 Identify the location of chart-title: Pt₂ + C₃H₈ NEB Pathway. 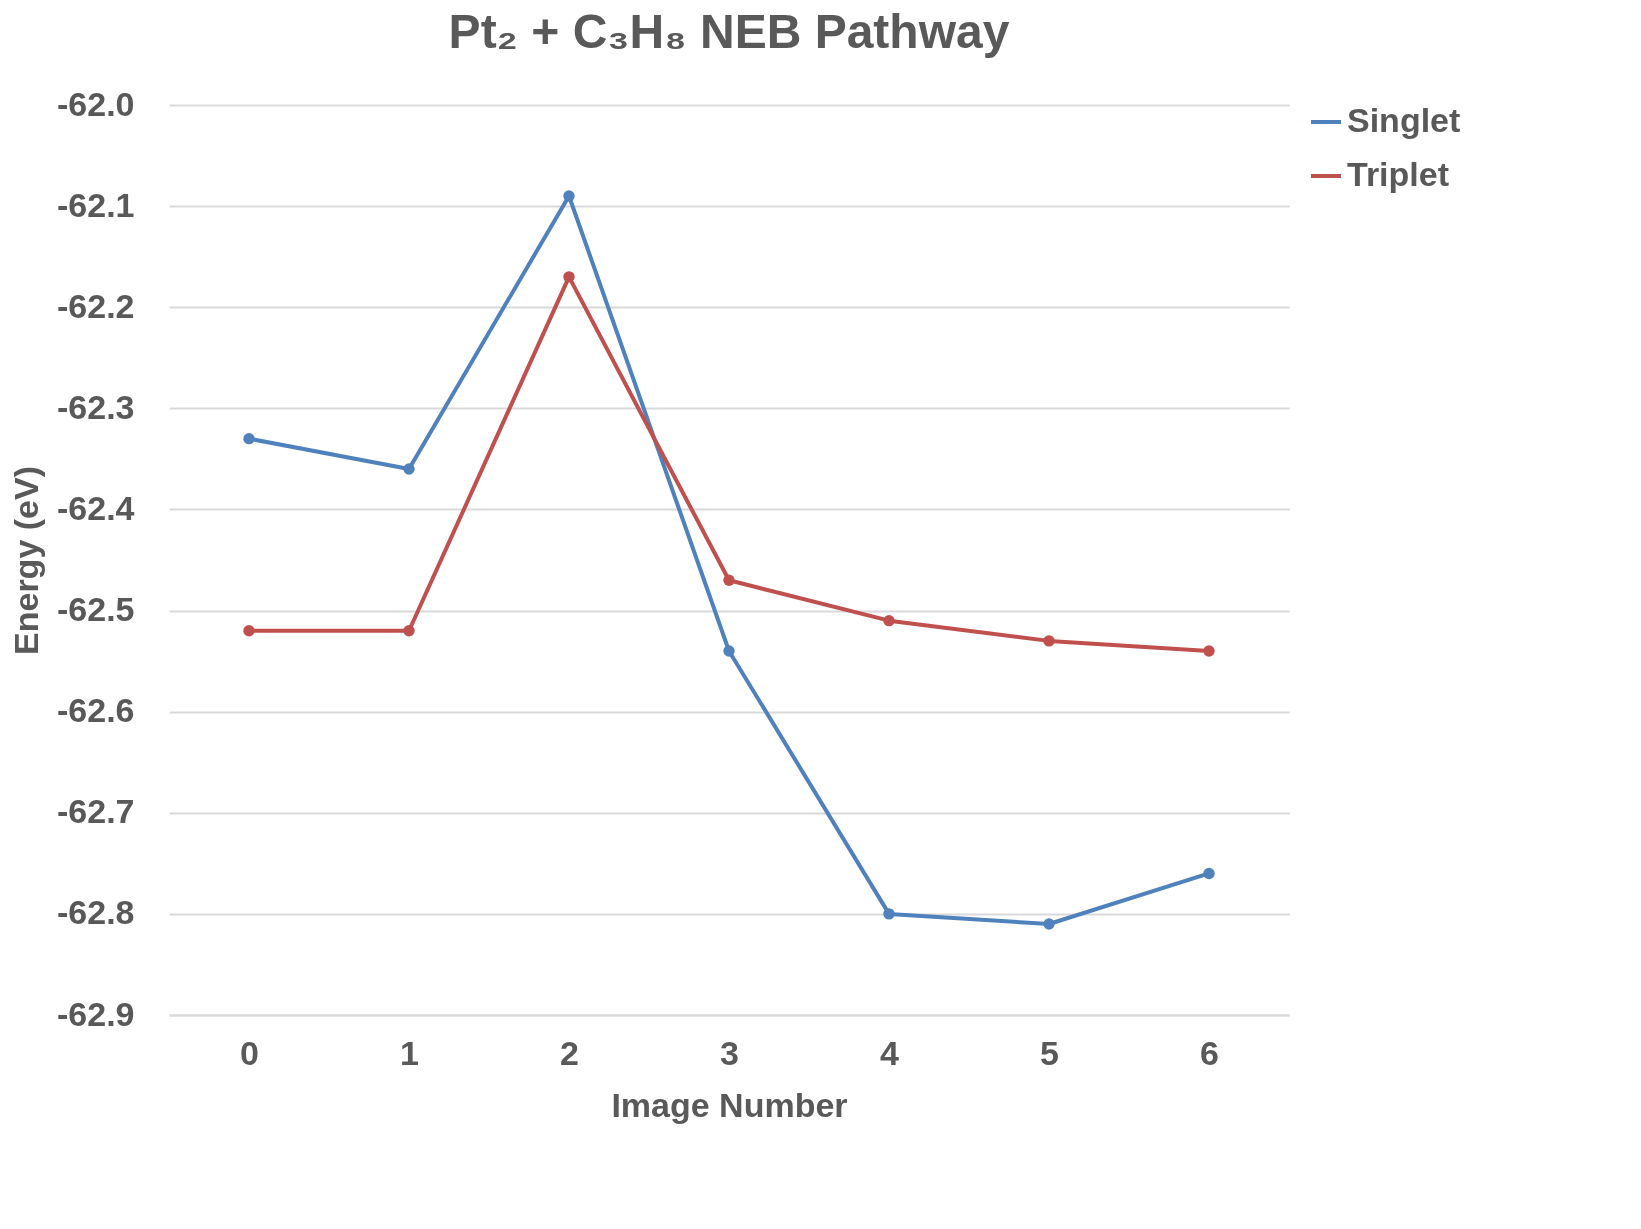
(729, 31).